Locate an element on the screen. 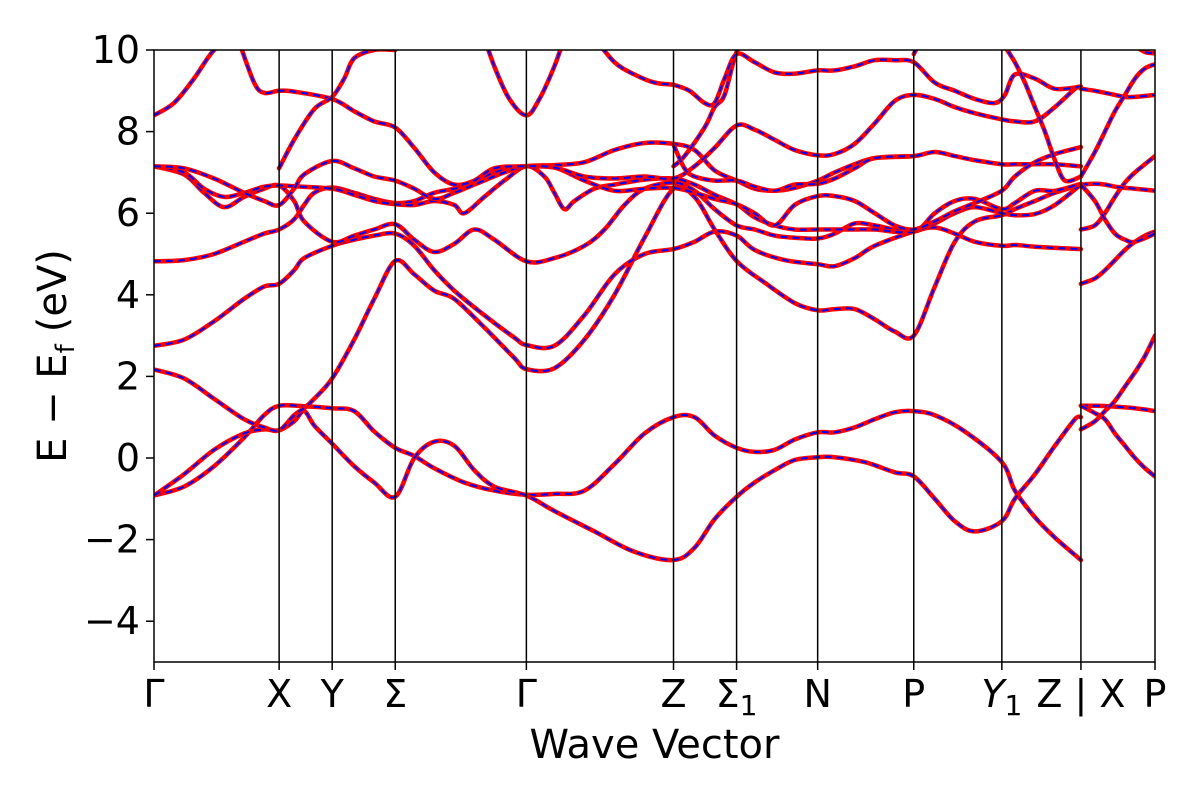 The height and width of the screenshot is (800, 1200). band-2-dashed is located at coordinates (618, 486).